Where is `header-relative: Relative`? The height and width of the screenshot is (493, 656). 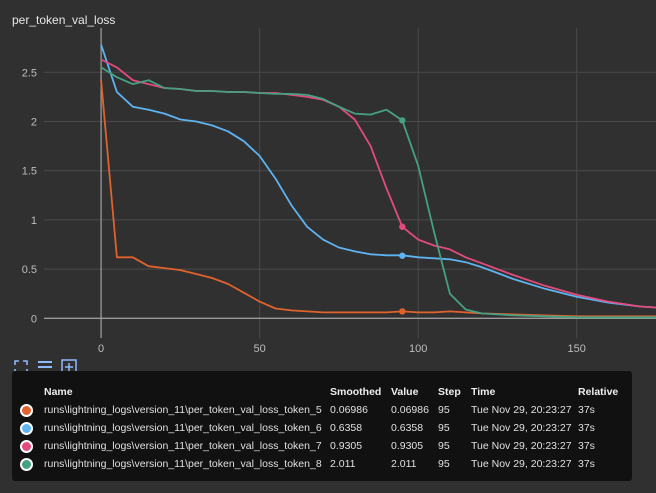
header-relative: Relative is located at coordinates (602, 392).